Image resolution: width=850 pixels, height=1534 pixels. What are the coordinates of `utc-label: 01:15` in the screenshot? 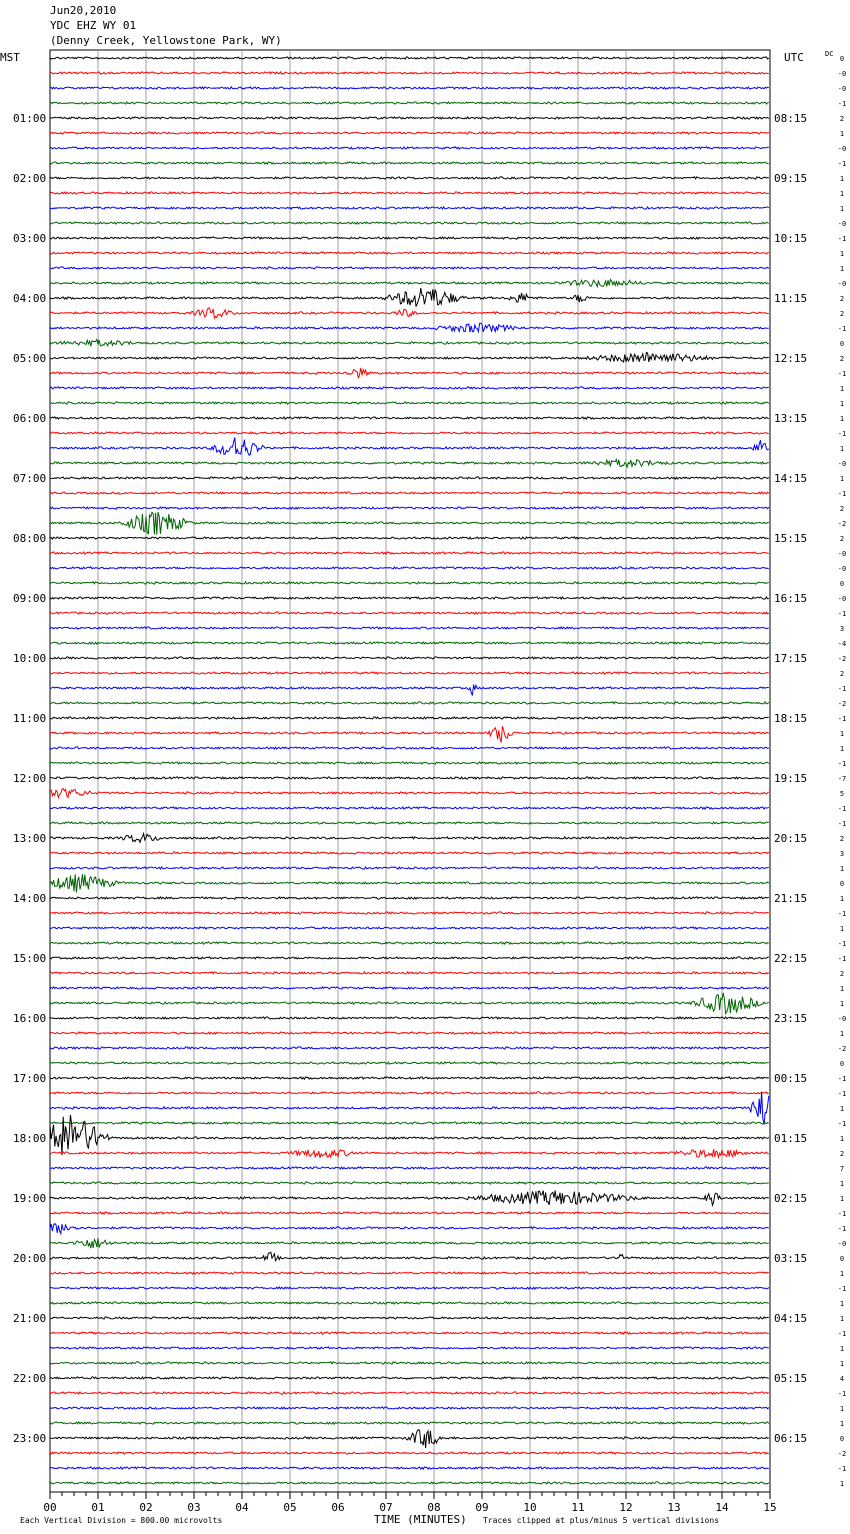 It's located at (790, 1138).